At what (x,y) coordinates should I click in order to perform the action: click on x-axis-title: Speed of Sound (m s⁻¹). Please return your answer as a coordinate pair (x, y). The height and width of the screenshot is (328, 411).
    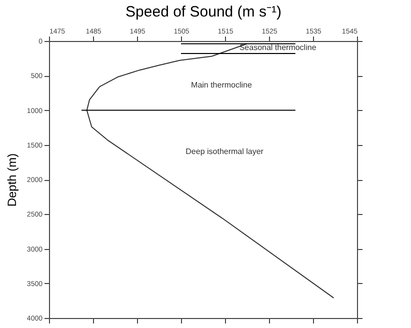
    Looking at the image, I should click on (204, 12).